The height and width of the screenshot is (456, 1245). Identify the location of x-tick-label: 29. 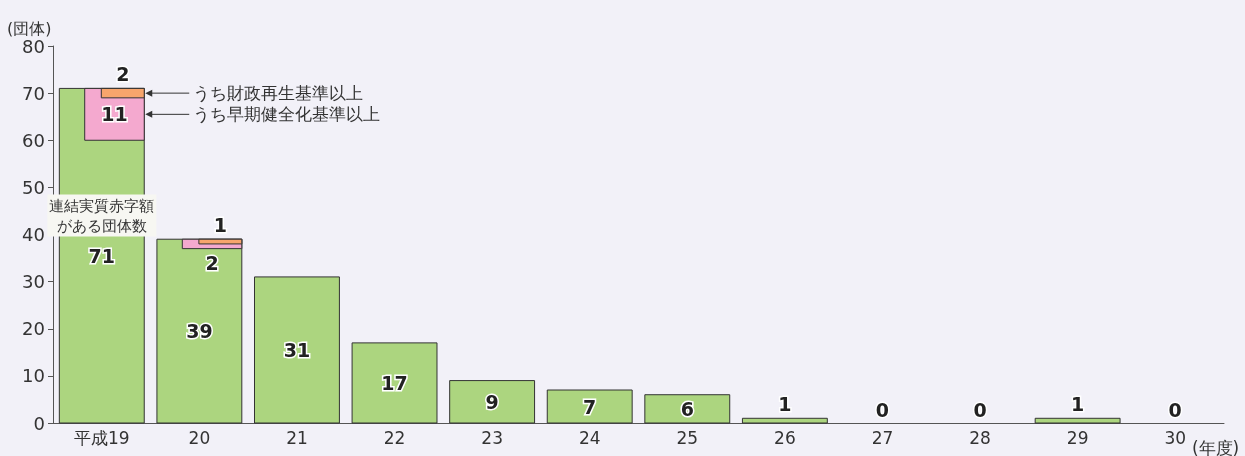
(1077, 437).